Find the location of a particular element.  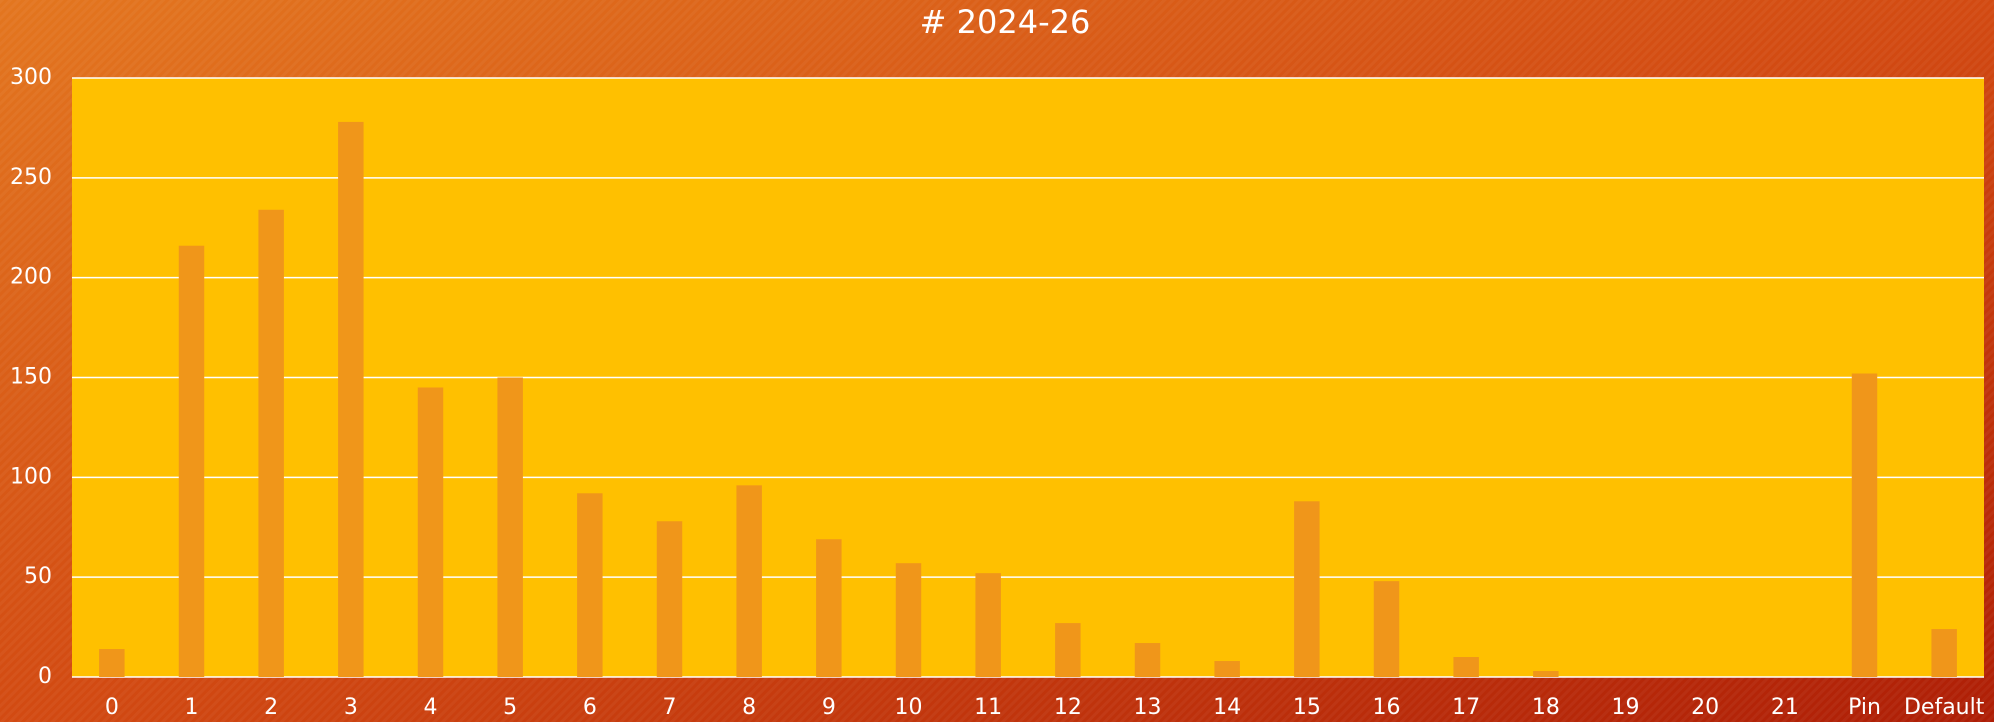

x-tick-label: 13 is located at coordinates (1148, 707).